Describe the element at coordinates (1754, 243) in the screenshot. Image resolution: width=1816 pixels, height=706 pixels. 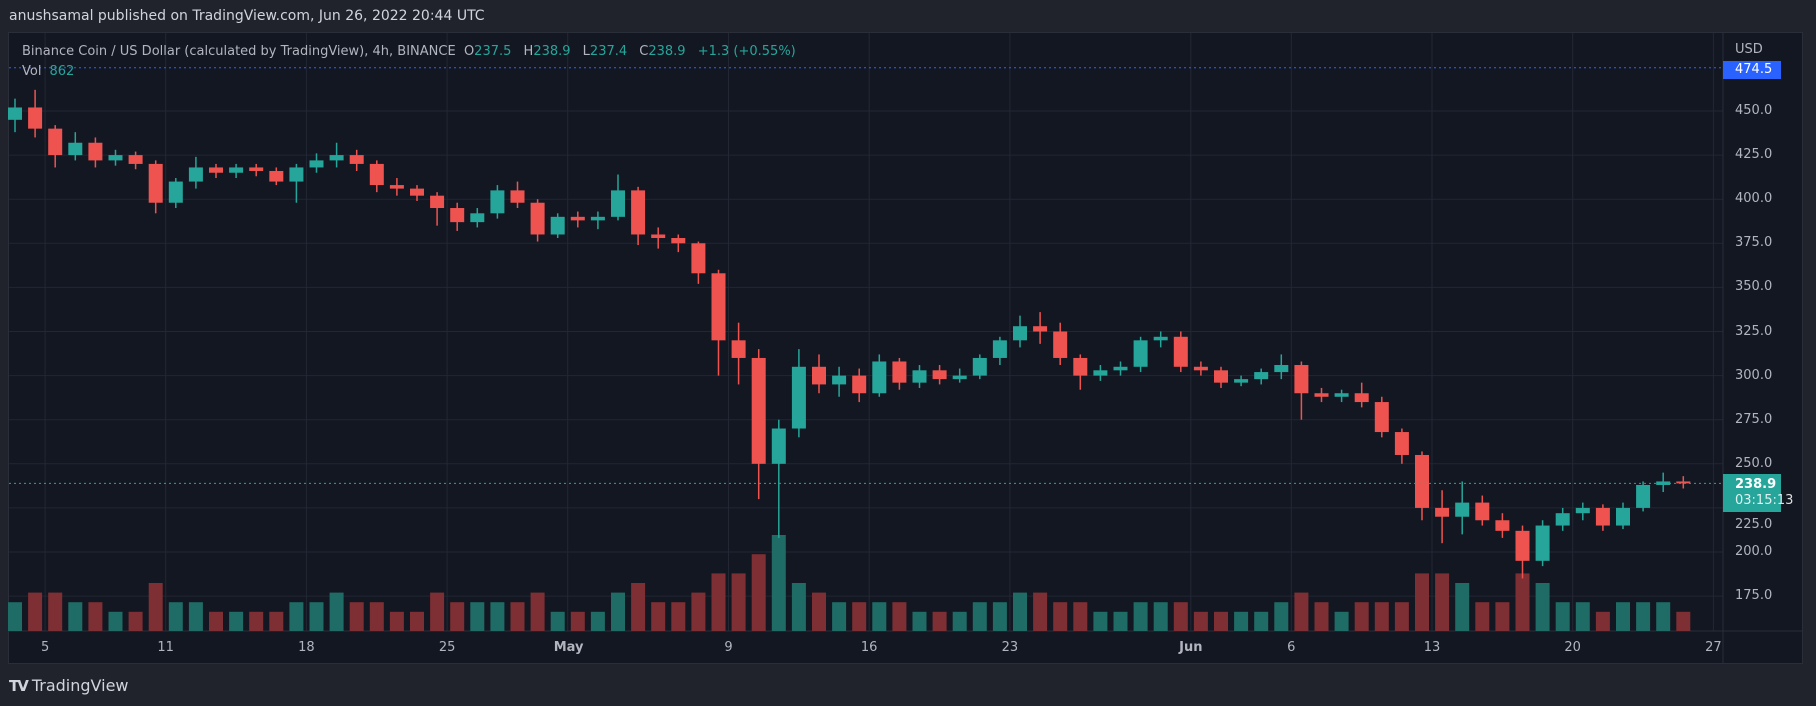
I see `y-tick-label: 375.0` at that location.